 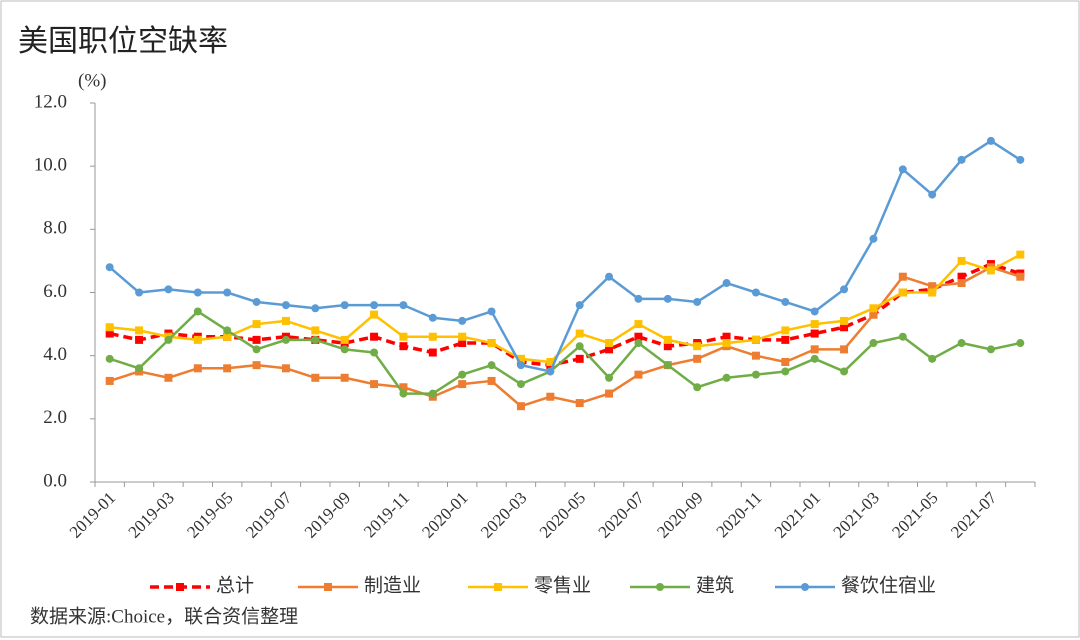 What do you see at coordinates (715, 585) in the screenshot?
I see `legend-label: 建筑` at bounding box center [715, 585].